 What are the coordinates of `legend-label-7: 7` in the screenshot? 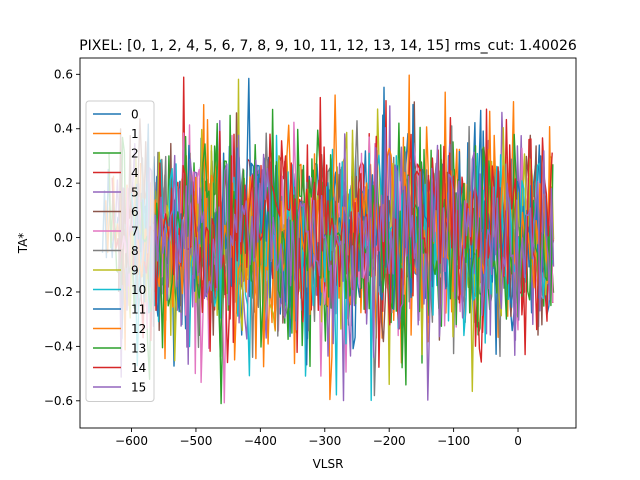 It's located at (135, 232).